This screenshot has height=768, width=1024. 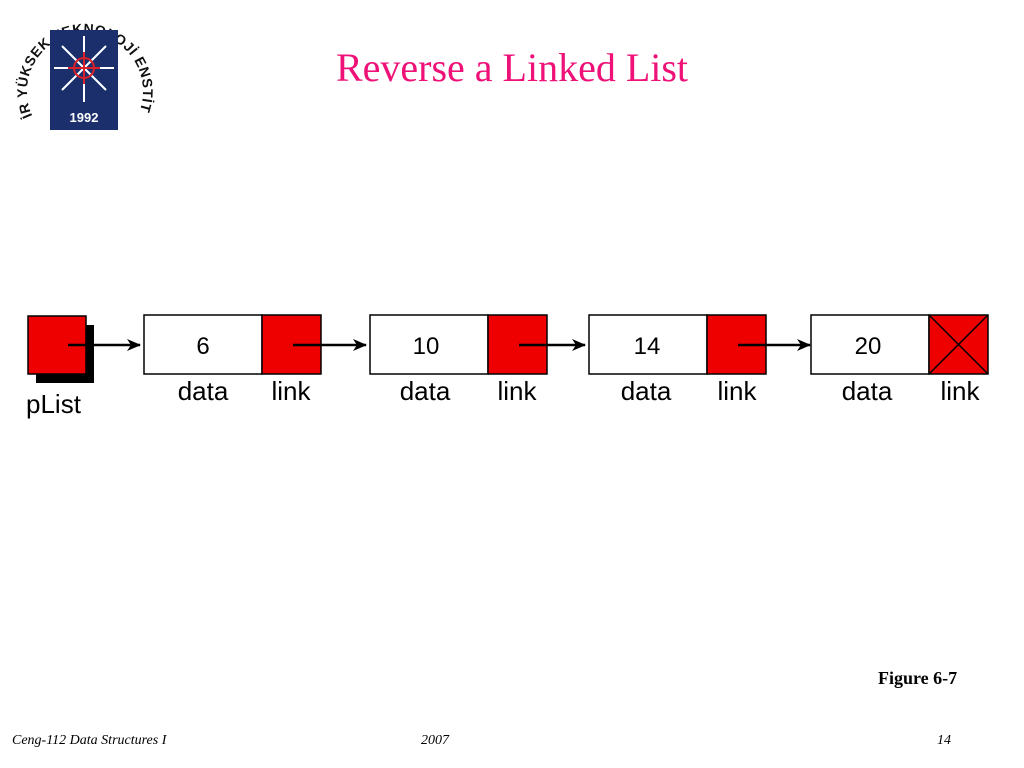 I want to click on list-node-2: 10 data link, so click(x=477, y=360).